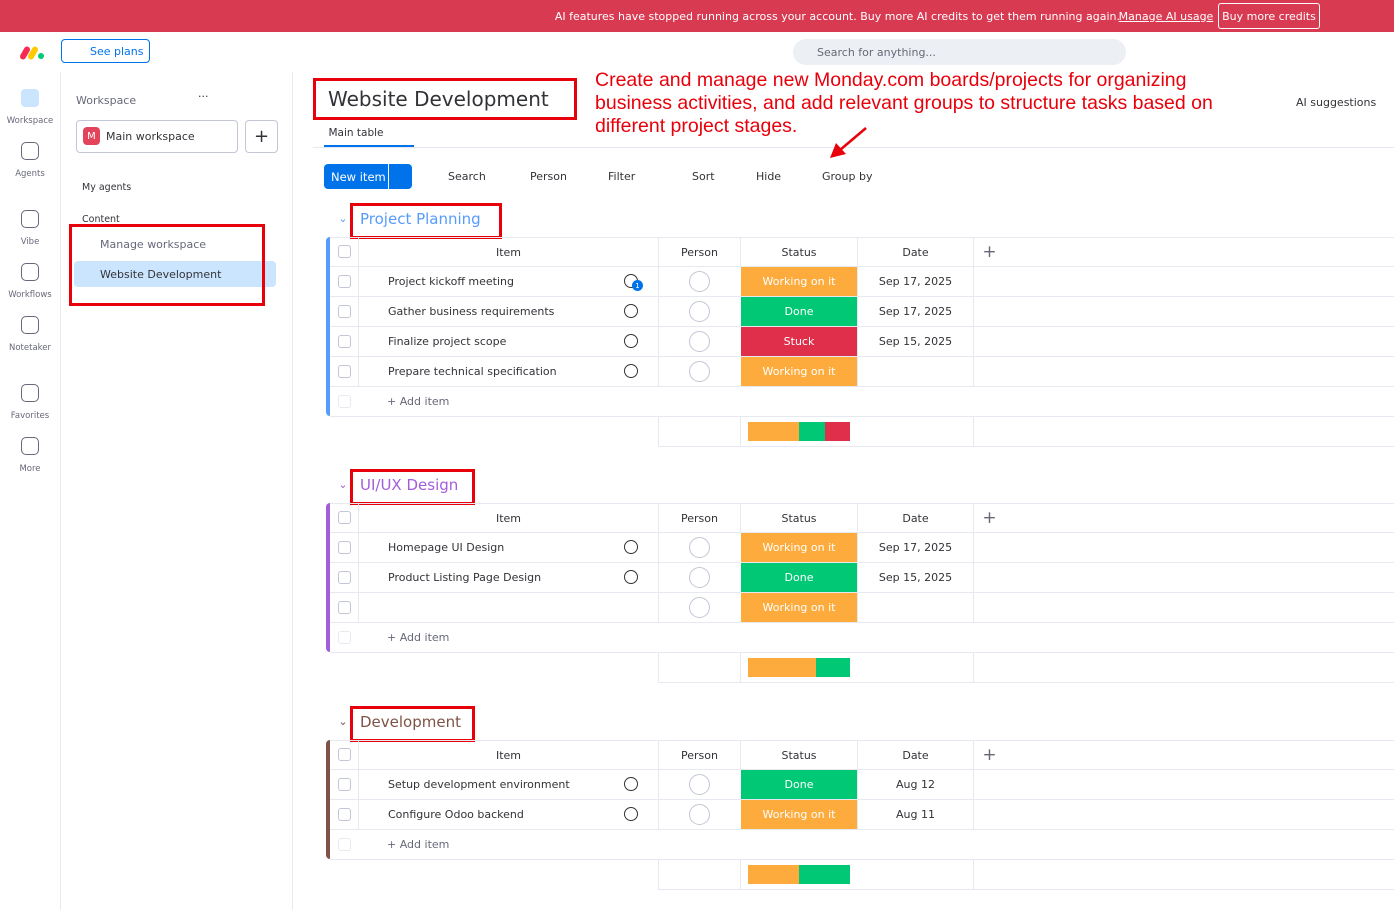 The width and height of the screenshot is (1394, 910). I want to click on item-cell: Product Listing Page Design, so click(481, 577).